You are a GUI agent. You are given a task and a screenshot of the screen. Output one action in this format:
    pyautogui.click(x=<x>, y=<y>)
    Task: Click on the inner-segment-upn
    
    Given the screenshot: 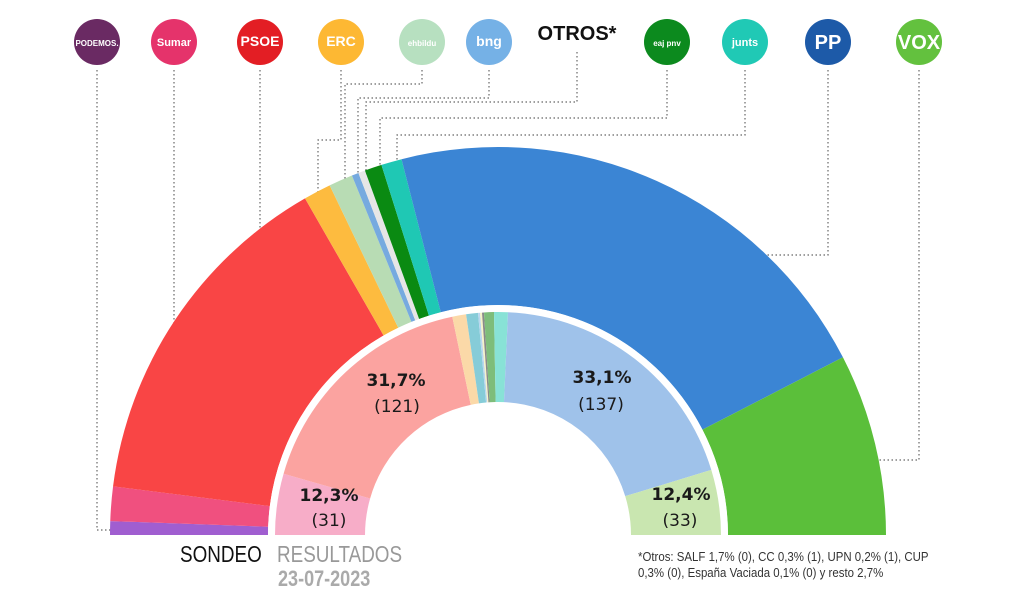 What is the action you would take?
    pyautogui.click(x=486, y=357)
    